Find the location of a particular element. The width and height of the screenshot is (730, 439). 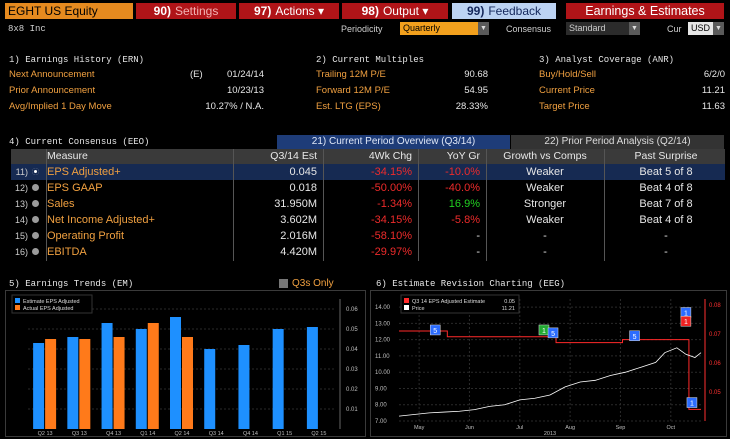

settings-button: 90) Settings is located at coordinates (186, 11).